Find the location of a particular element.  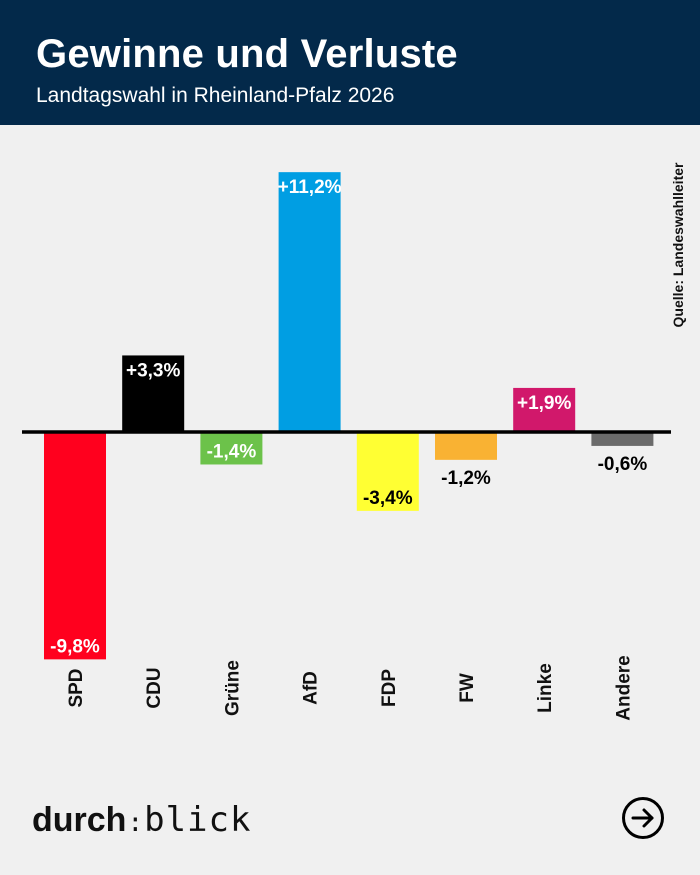

bar-cdu is located at coordinates (153, 393).